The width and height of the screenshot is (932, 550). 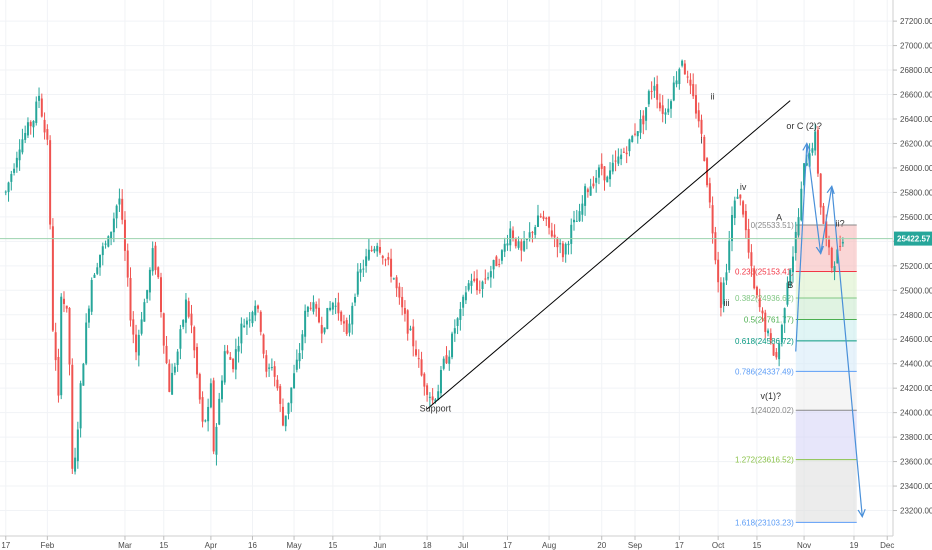 I want to click on y-tick-label: 27200.00, so click(x=916, y=21).